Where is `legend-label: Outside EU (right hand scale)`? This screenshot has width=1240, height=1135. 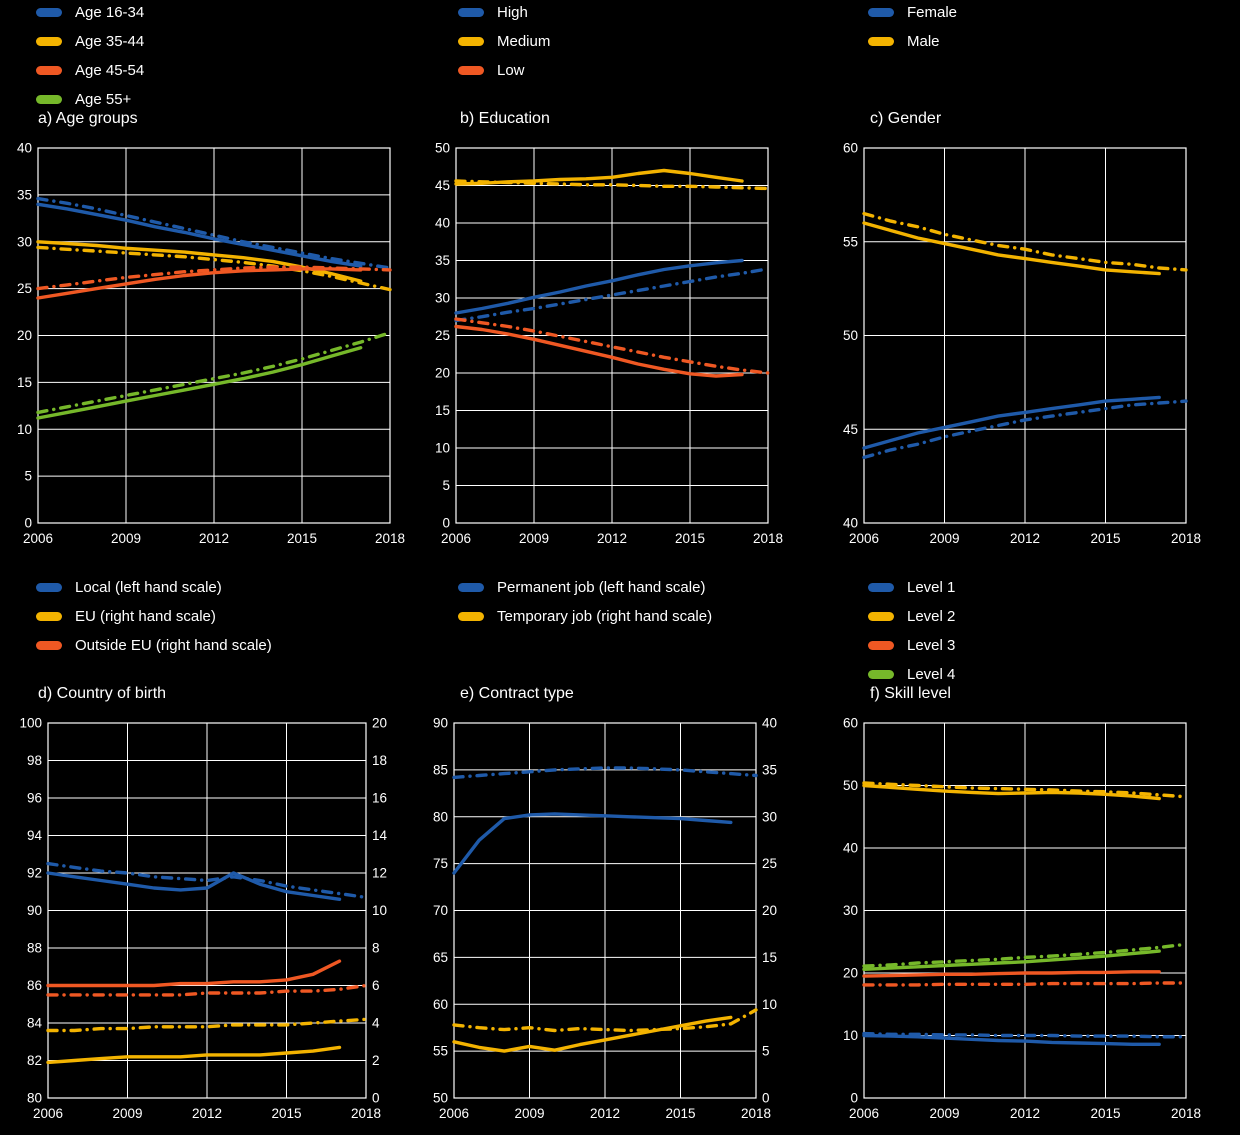 legend-label: Outside EU (right hand scale) is located at coordinates (173, 645).